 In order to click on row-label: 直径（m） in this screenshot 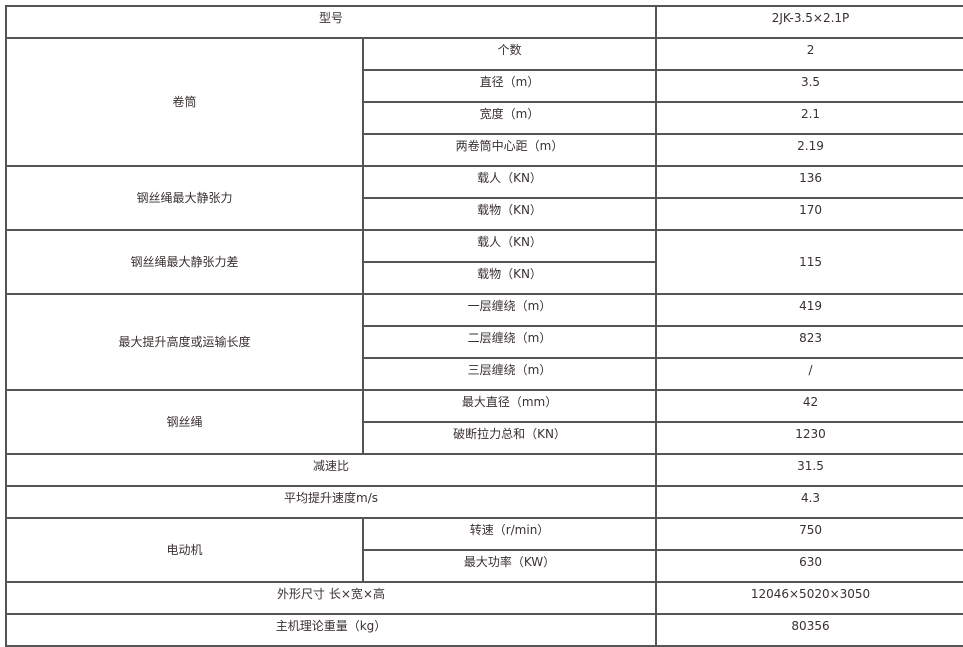, I will do `click(509, 86)`.